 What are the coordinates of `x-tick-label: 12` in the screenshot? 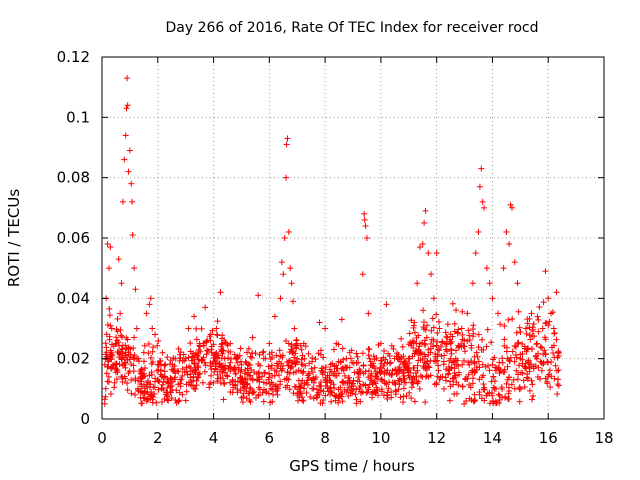 It's located at (436, 438).